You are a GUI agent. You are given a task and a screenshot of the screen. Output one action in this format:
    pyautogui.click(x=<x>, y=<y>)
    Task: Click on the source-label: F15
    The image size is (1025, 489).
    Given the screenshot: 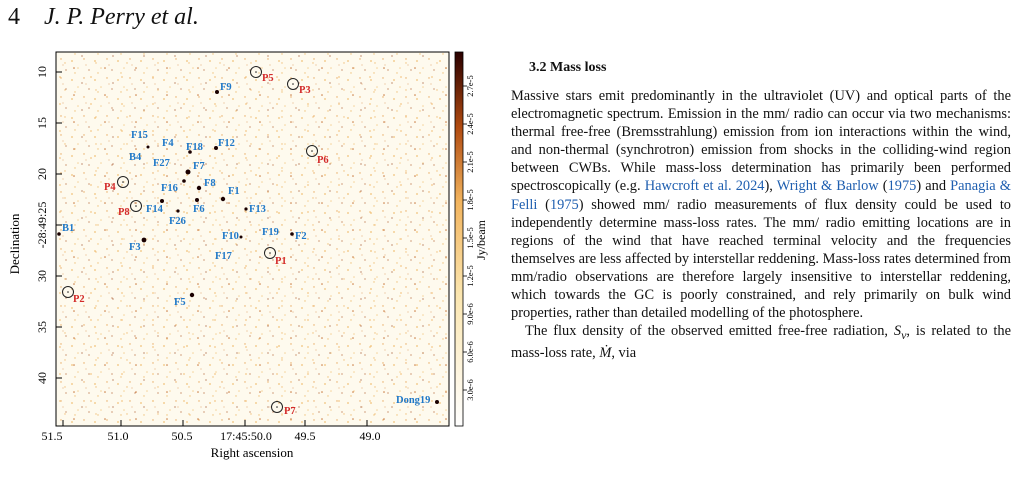 What is the action you would take?
    pyautogui.click(x=139, y=135)
    